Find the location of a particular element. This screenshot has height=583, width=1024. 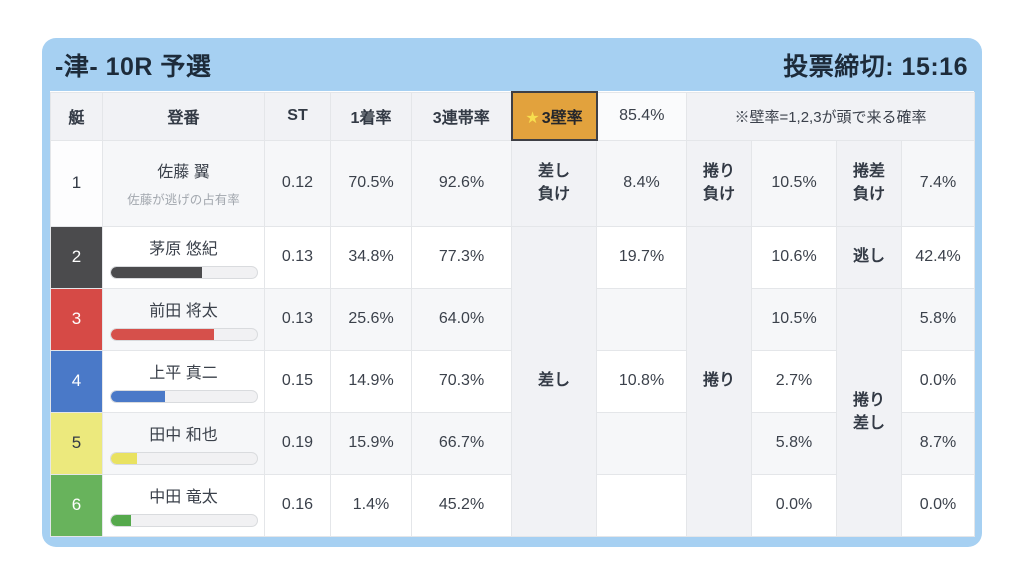

racer-cell: 上平 真二 is located at coordinates (183, 381).